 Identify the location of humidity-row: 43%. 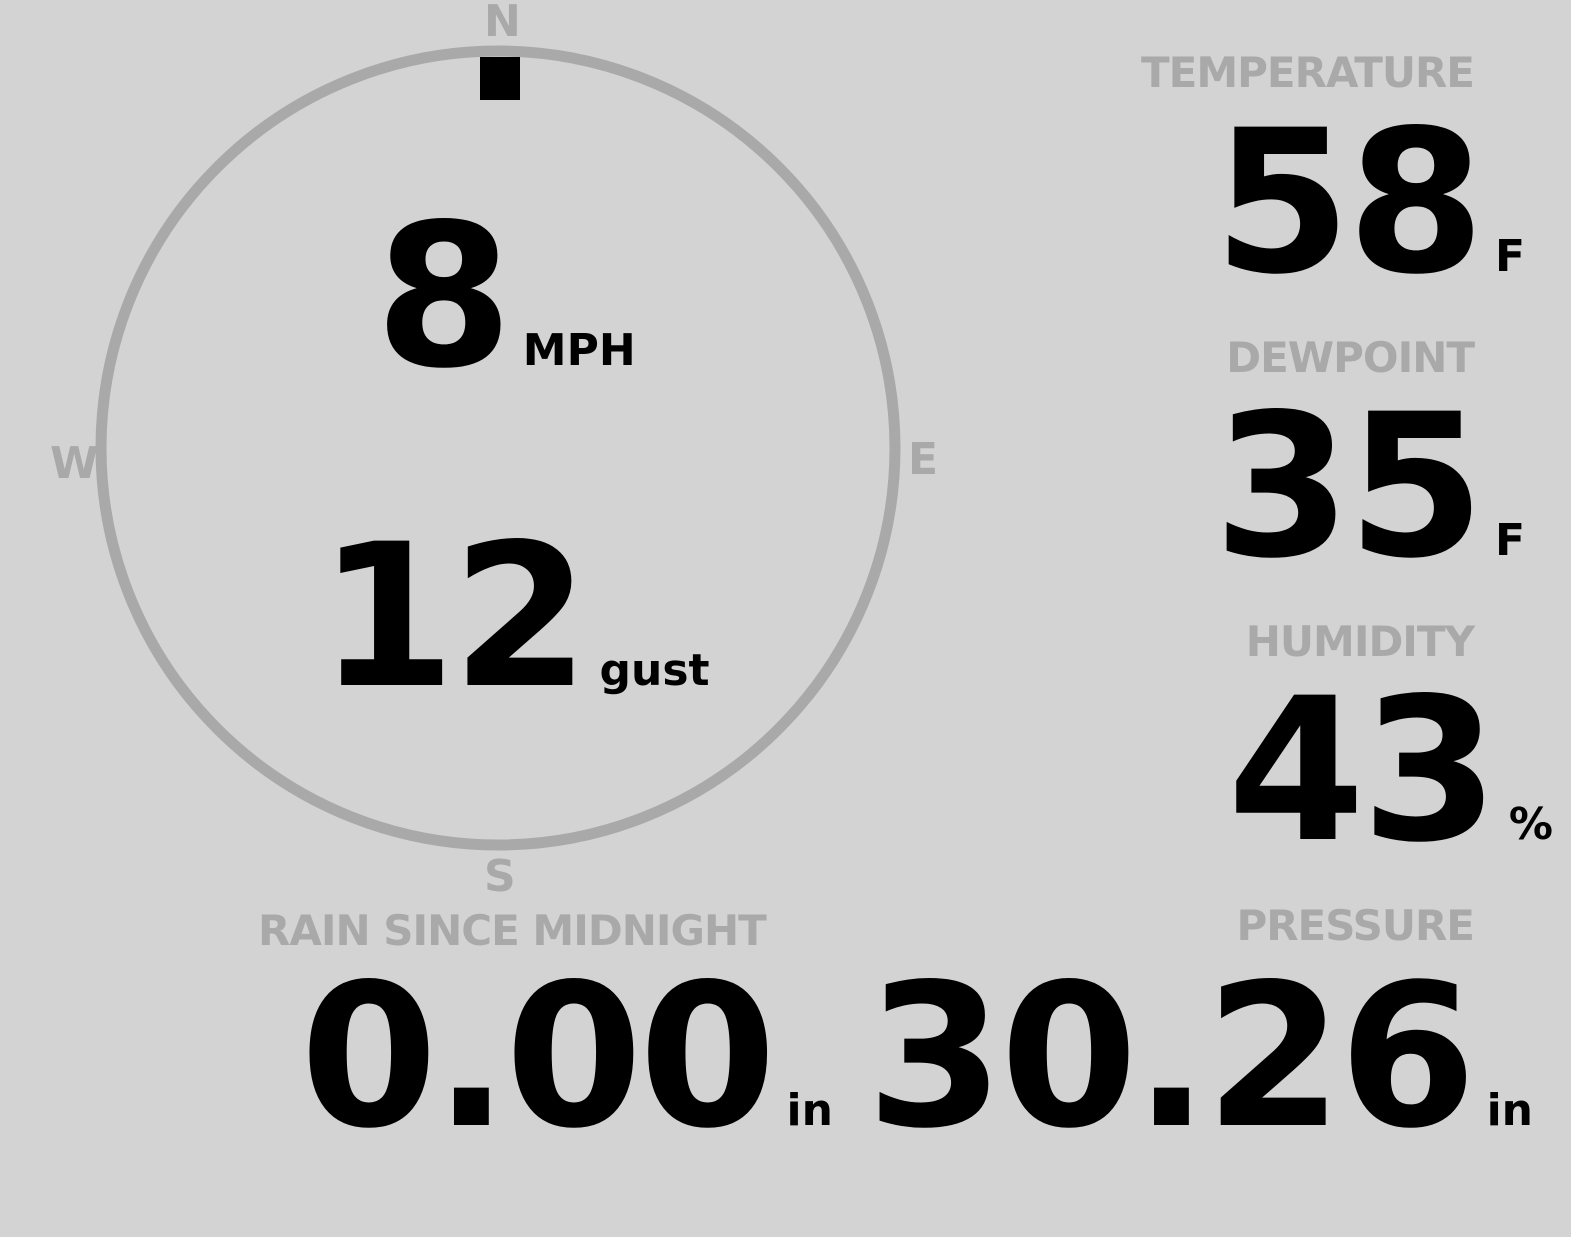
(1390, 771).